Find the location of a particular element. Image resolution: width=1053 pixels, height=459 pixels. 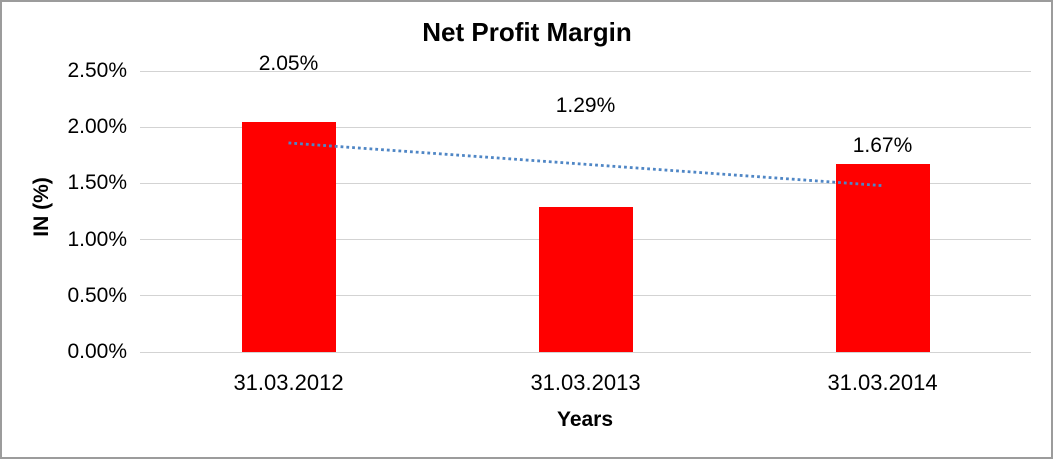

y-axis-tick-label: 2.00% is located at coordinates (97, 127).